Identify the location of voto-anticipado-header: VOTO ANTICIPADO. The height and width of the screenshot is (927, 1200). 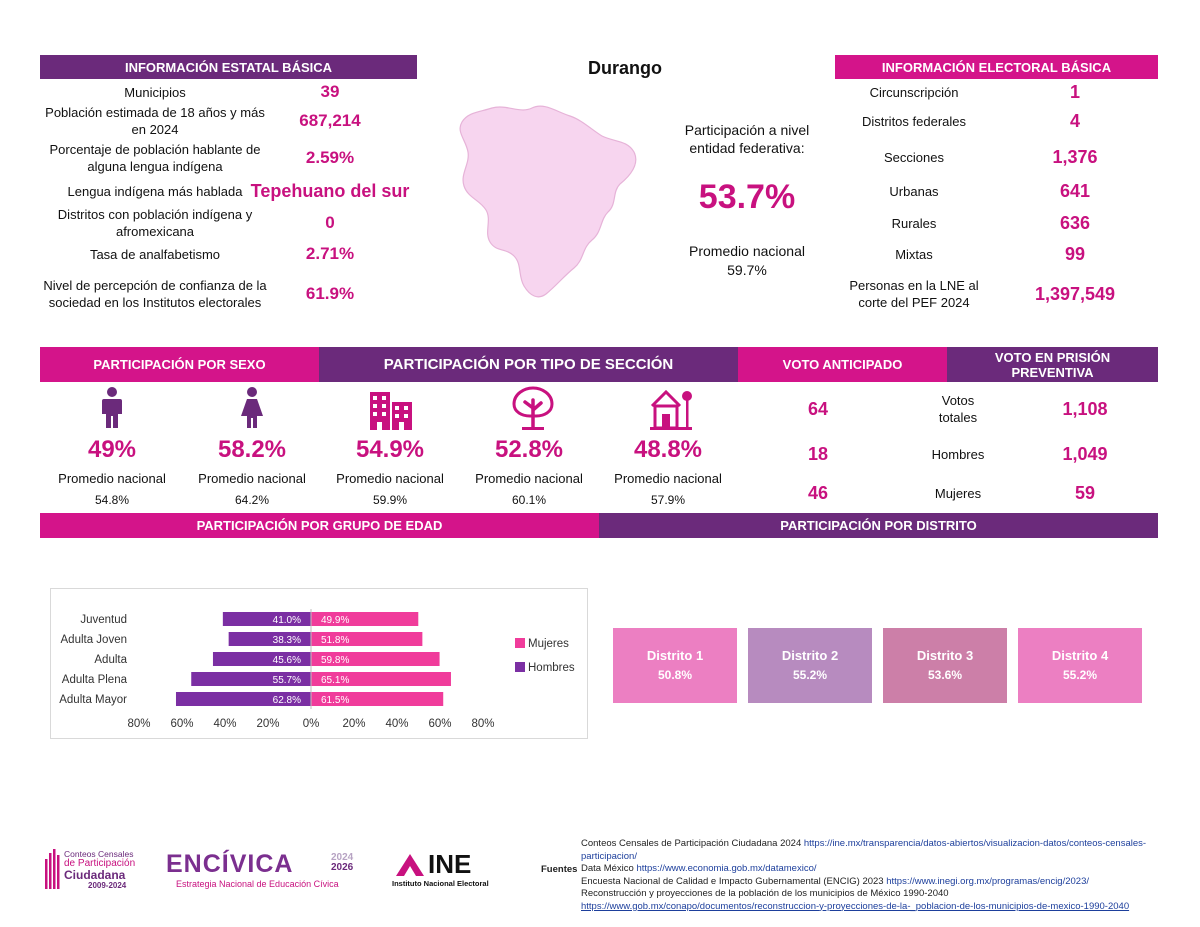
(842, 364).